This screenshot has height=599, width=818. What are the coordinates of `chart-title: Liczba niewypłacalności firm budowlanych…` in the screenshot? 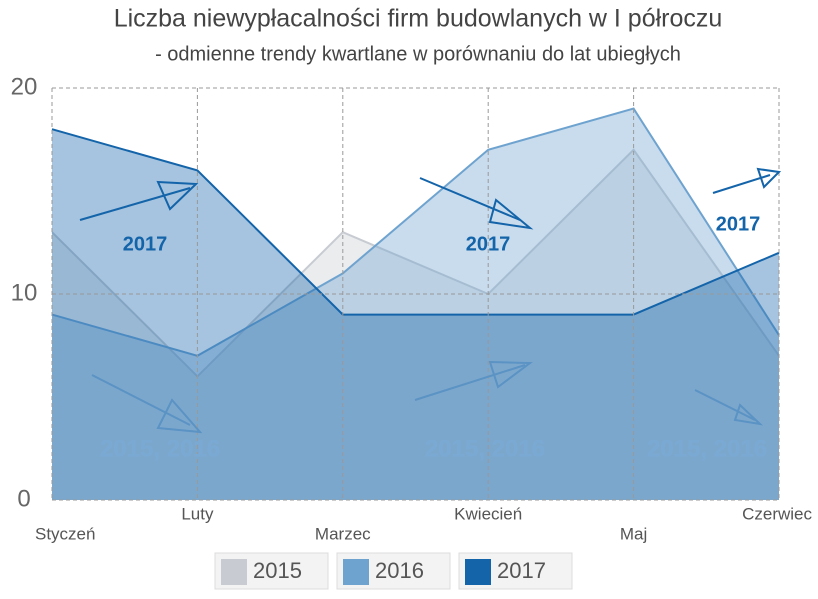 It's located at (418, 19).